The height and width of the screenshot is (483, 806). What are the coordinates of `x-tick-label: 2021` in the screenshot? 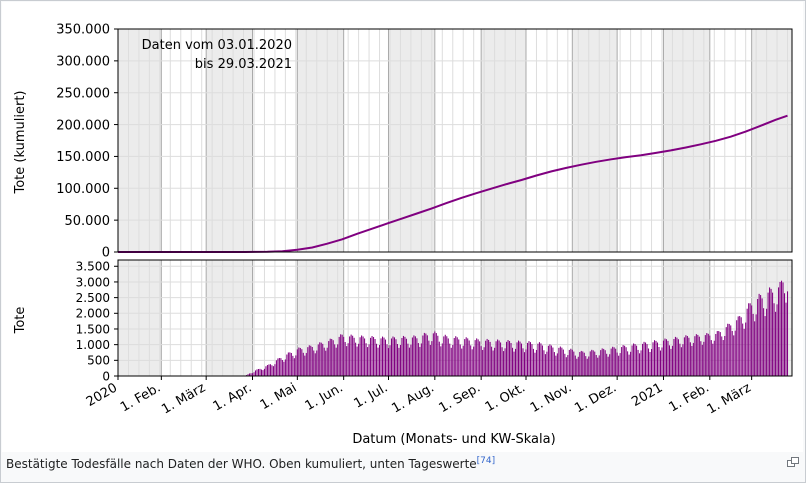 It's located at (647, 395).